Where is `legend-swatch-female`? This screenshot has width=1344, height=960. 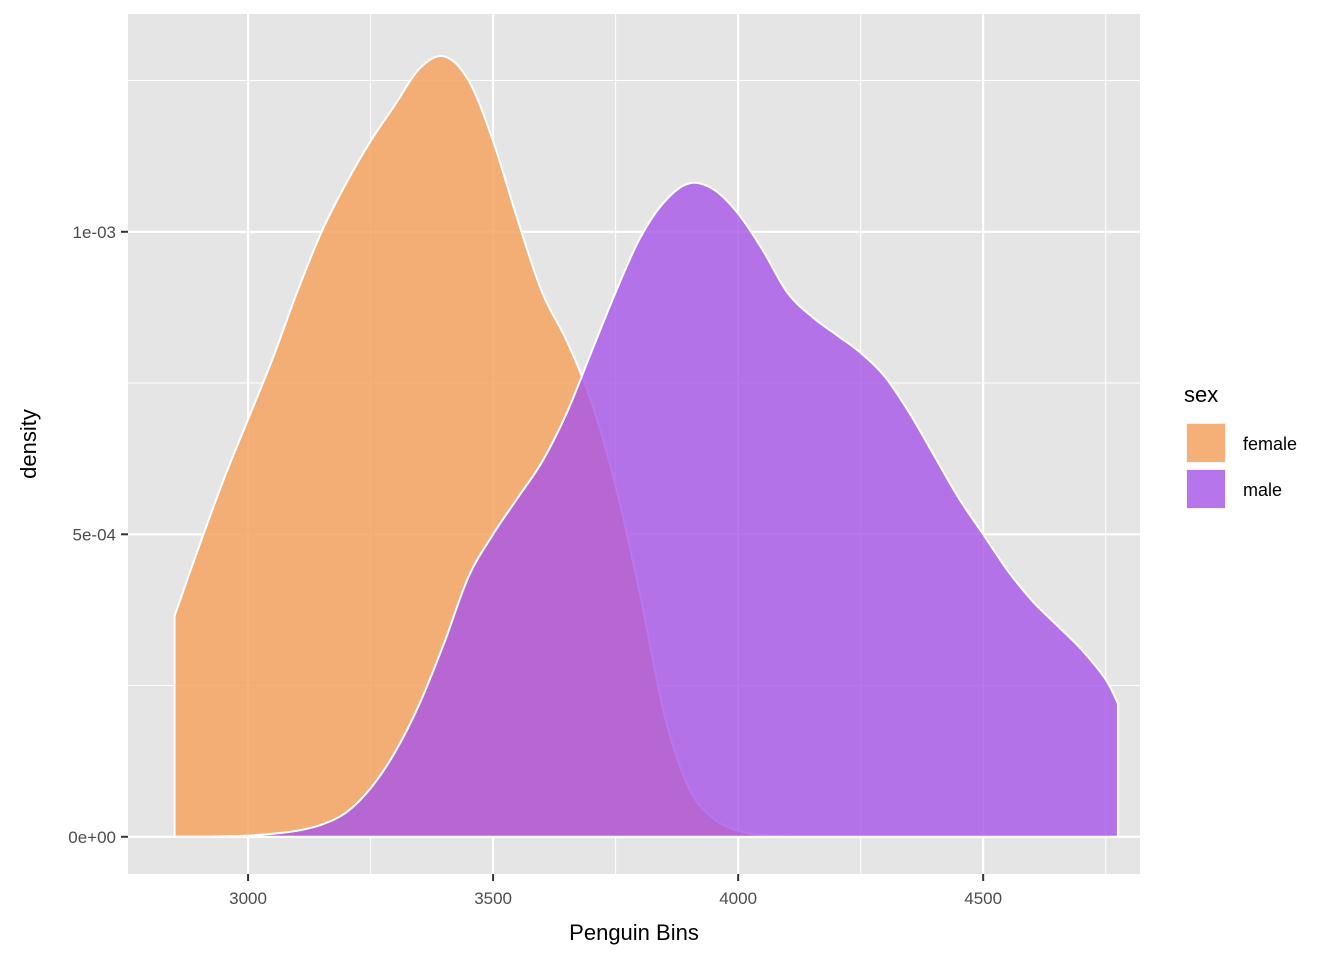
legend-swatch-female is located at coordinates (1206, 443).